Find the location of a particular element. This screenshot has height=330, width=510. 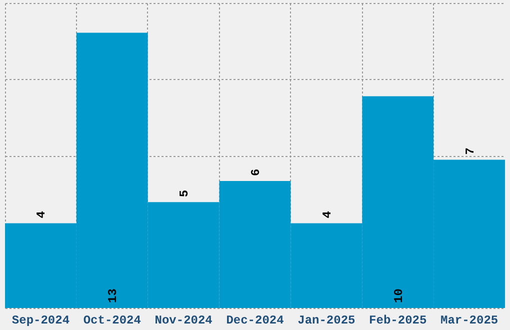

data-label: 7 is located at coordinates (470, 151).